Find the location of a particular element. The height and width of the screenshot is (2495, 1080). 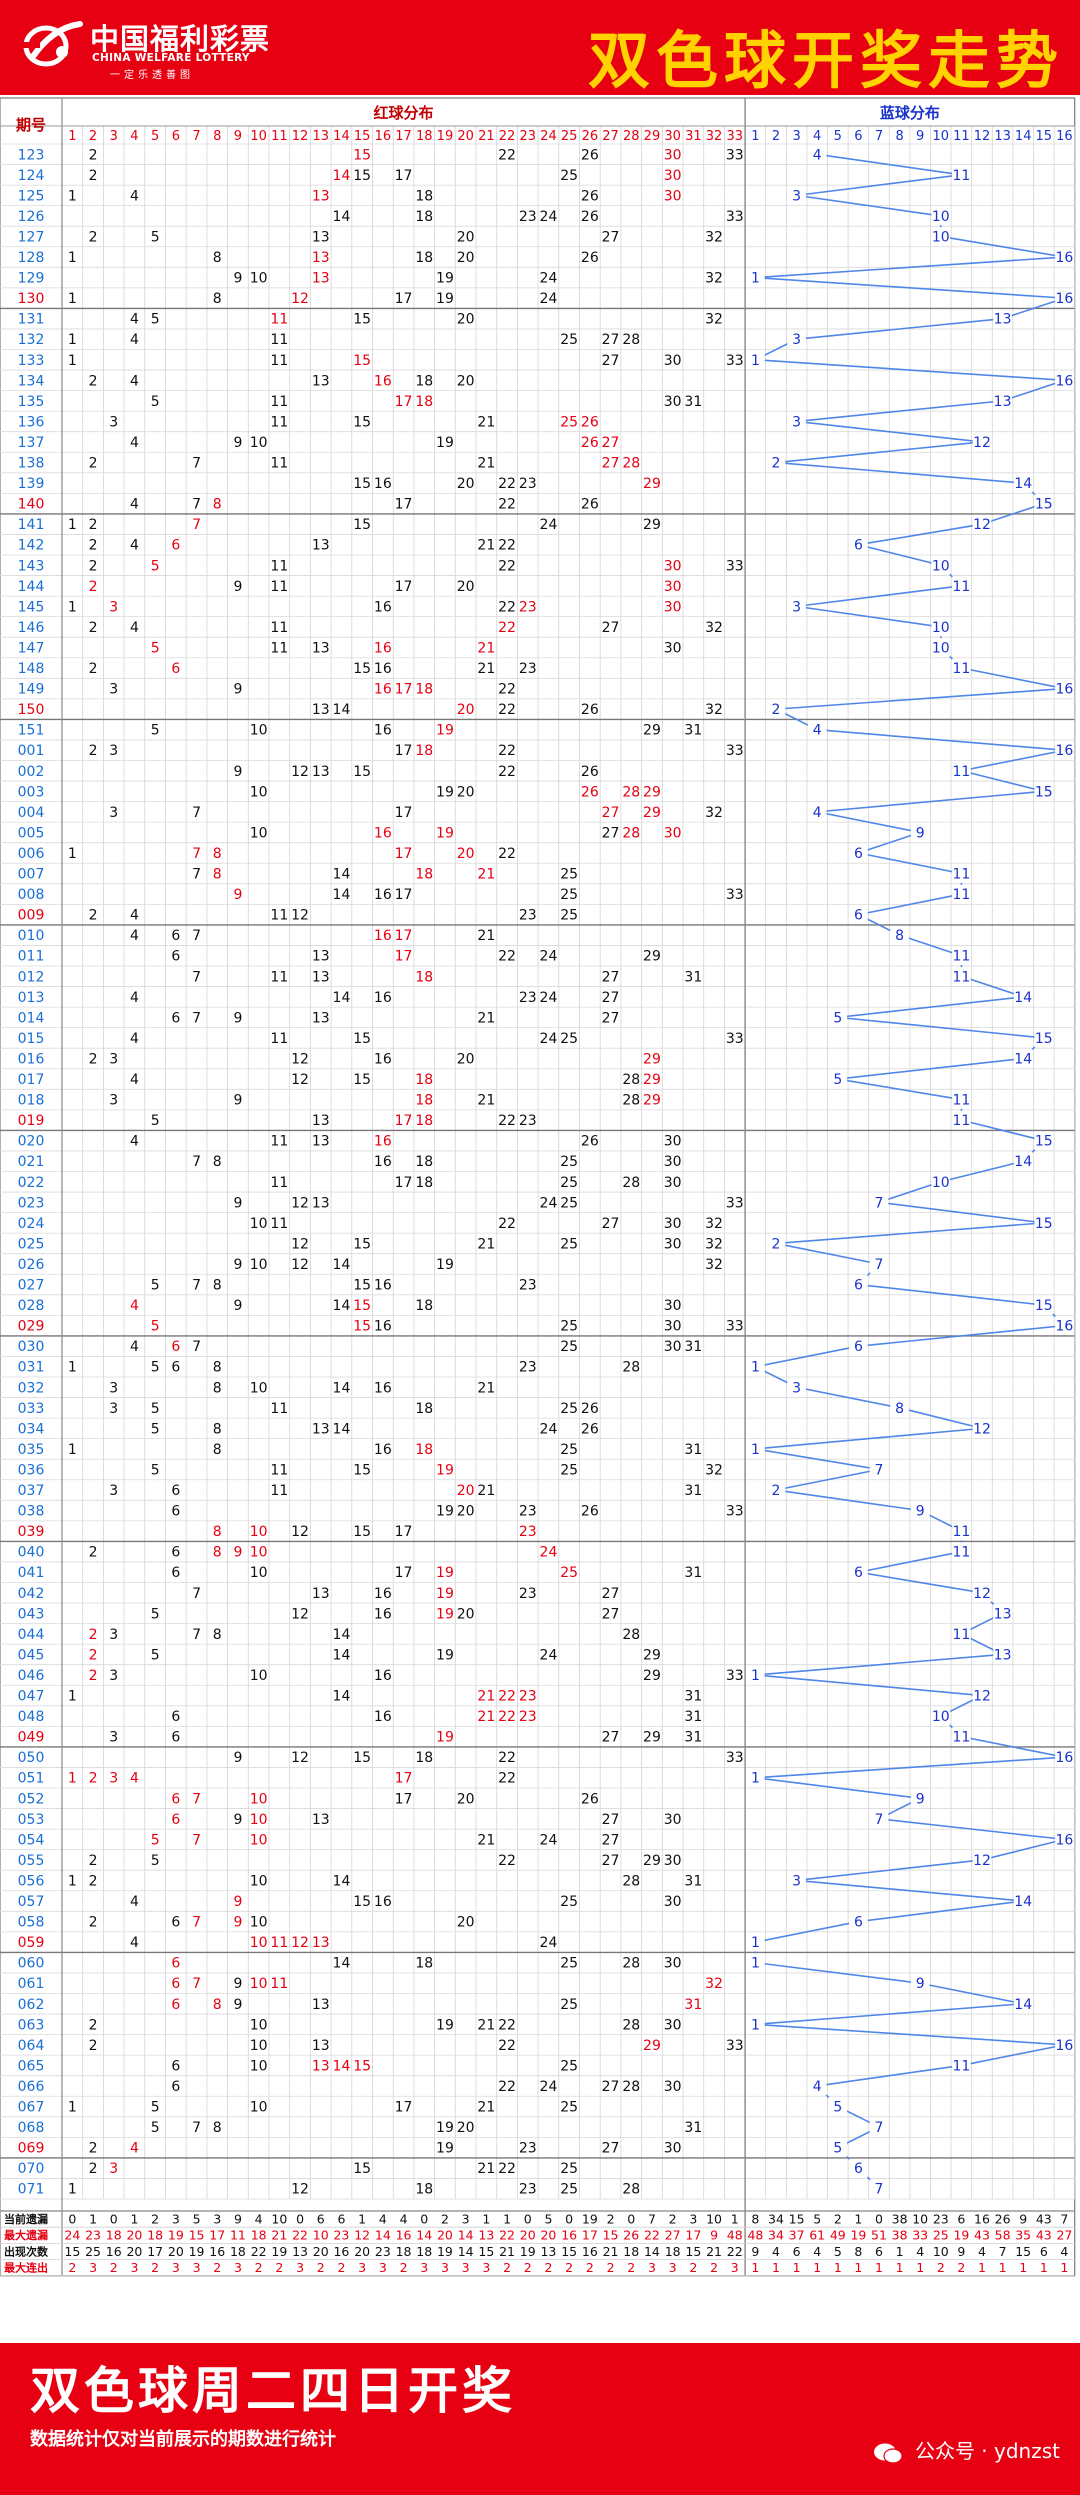

blue-ball: 15 is located at coordinates (1044, 1306).